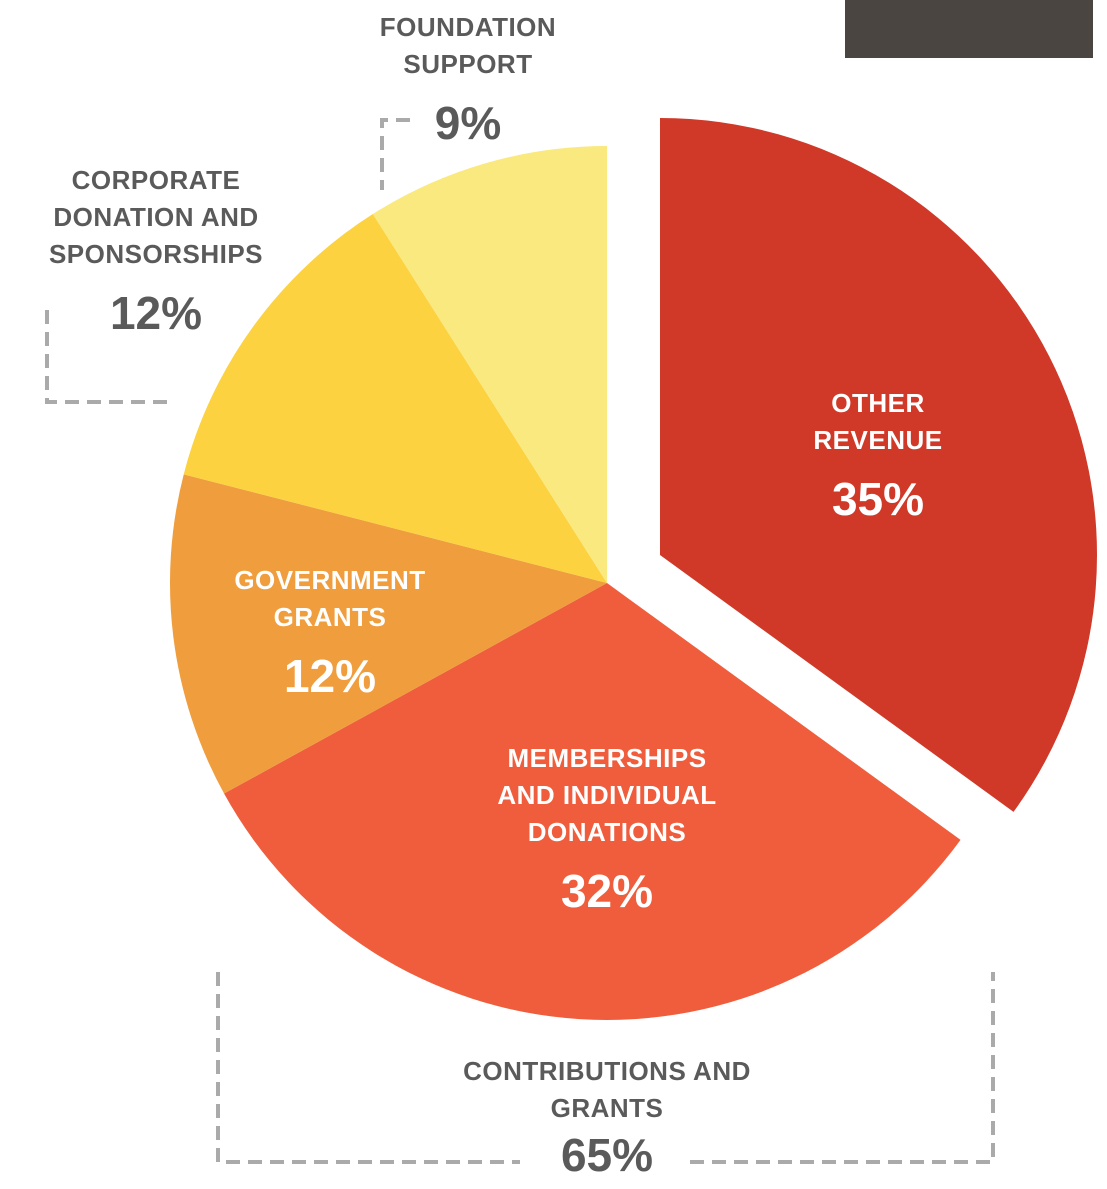  I want to click on slice-name: GOVERNMENT GRANTS, so click(330, 598).